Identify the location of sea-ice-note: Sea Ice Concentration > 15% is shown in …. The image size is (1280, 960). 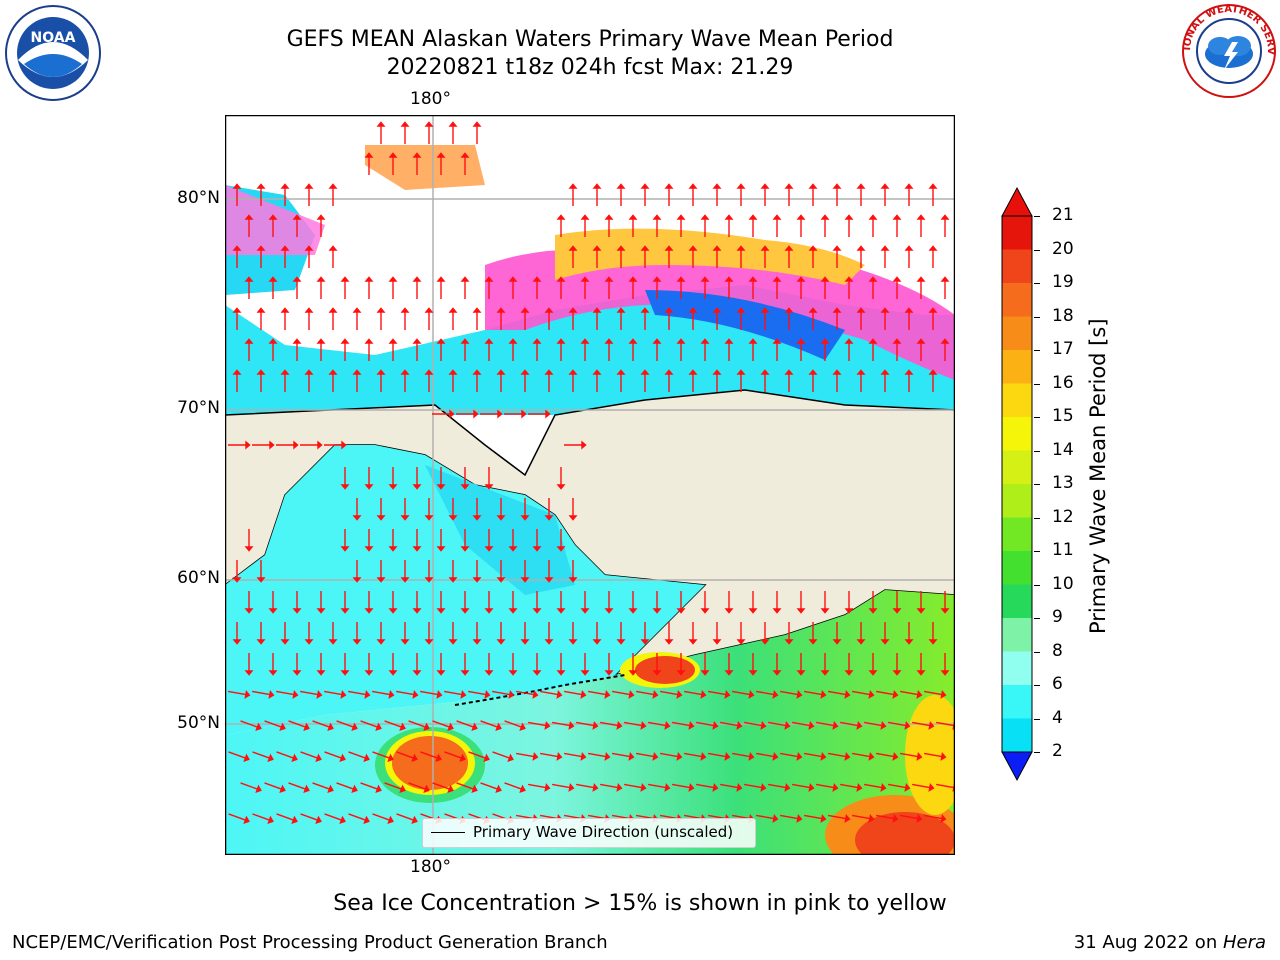
(640, 903).